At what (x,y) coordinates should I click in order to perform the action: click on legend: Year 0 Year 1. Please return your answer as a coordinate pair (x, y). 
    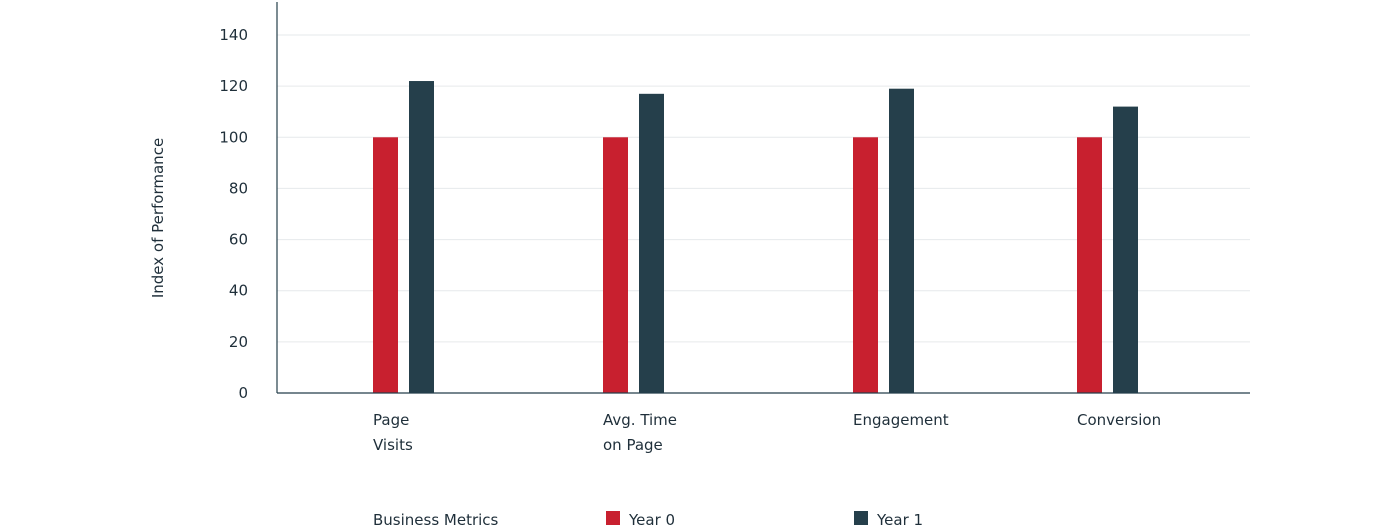
    Looking at the image, I should click on (764, 520).